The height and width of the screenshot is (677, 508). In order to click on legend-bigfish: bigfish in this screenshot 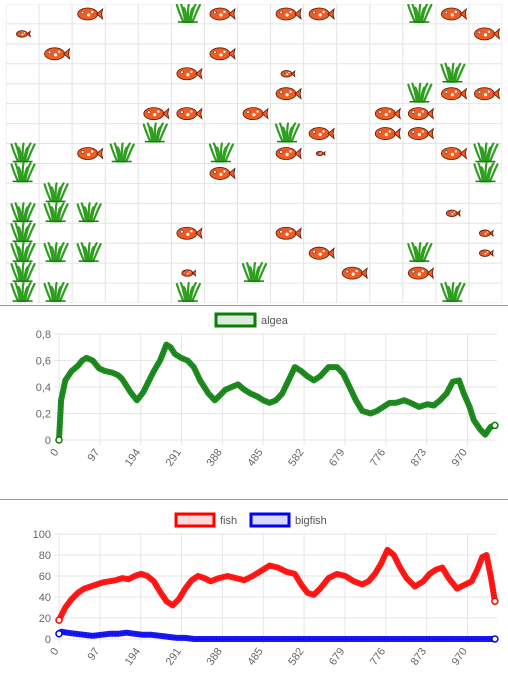, I will do `click(288, 520)`.